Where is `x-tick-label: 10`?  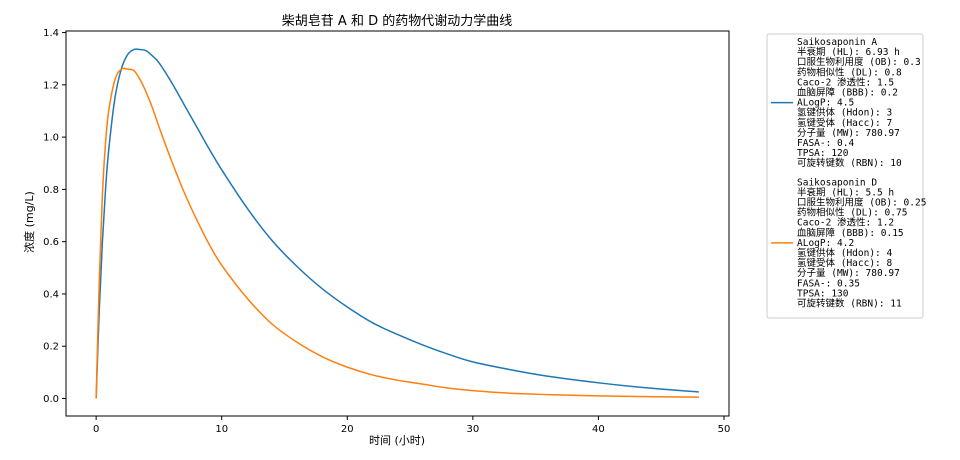
x-tick-label: 10 is located at coordinates (221, 429).